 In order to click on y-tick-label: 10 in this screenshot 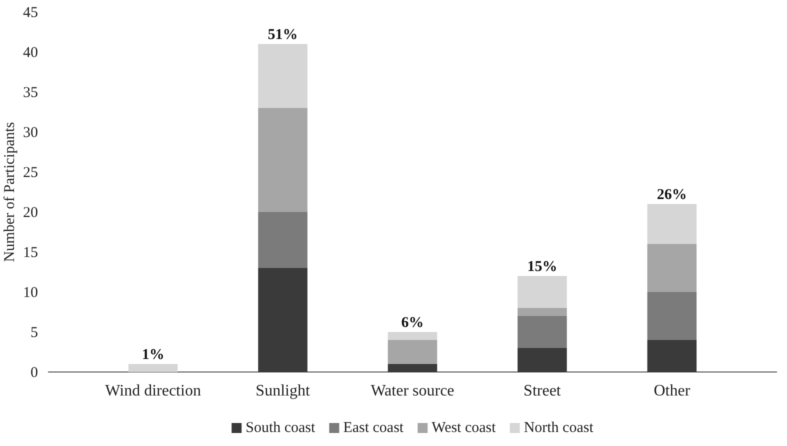, I will do `click(30, 292)`.